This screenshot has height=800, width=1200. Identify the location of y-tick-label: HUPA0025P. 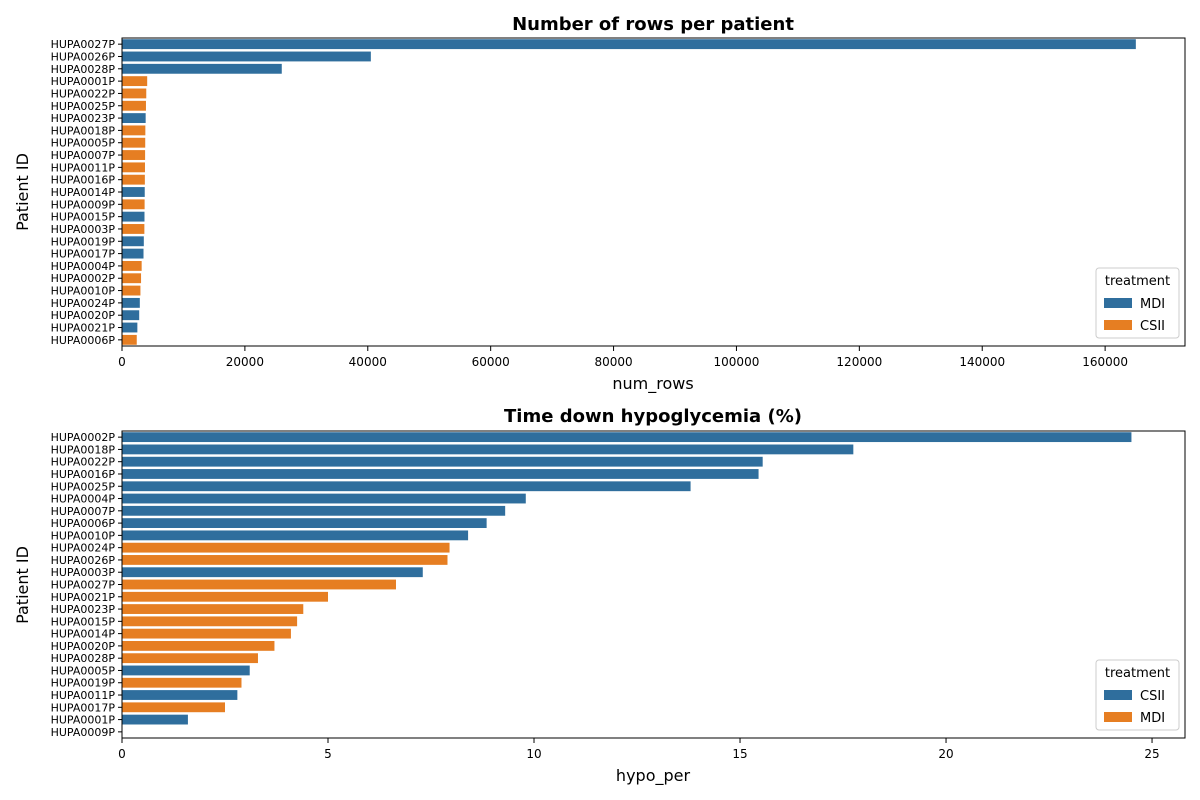
(83, 486).